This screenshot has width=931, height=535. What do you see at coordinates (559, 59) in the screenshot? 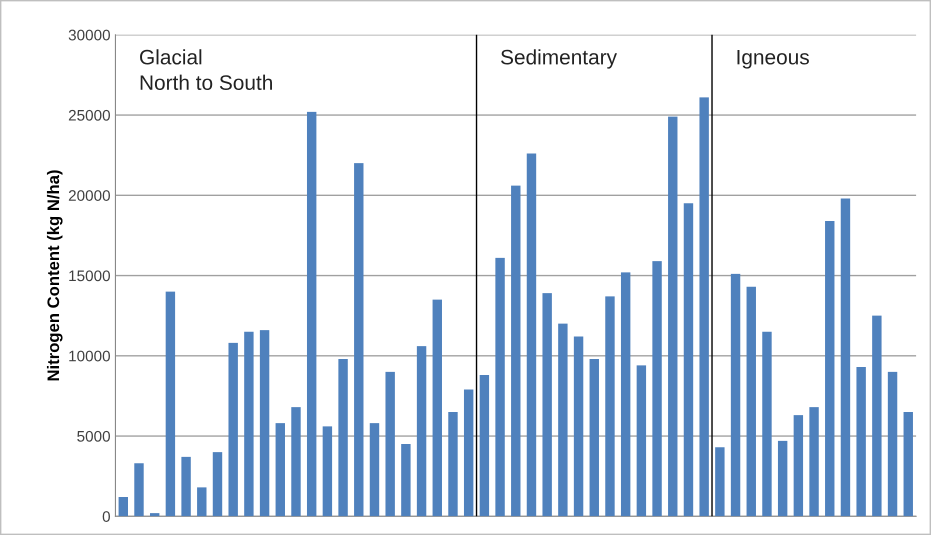
I see `annotation: Sedimentary` at bounding box center [559, 59].